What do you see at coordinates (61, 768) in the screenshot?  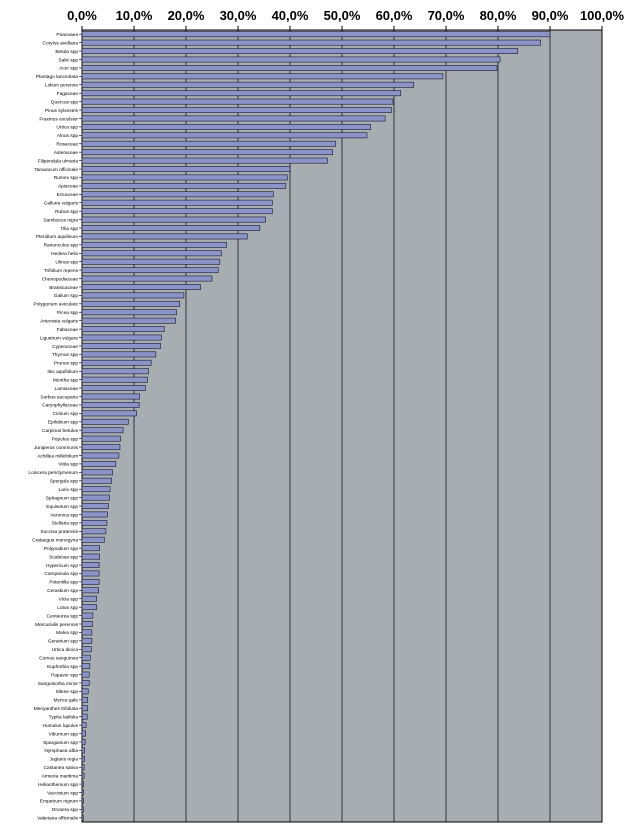 I see `y-tick-label: Castanea sativa` at bounding box center [61, 768].